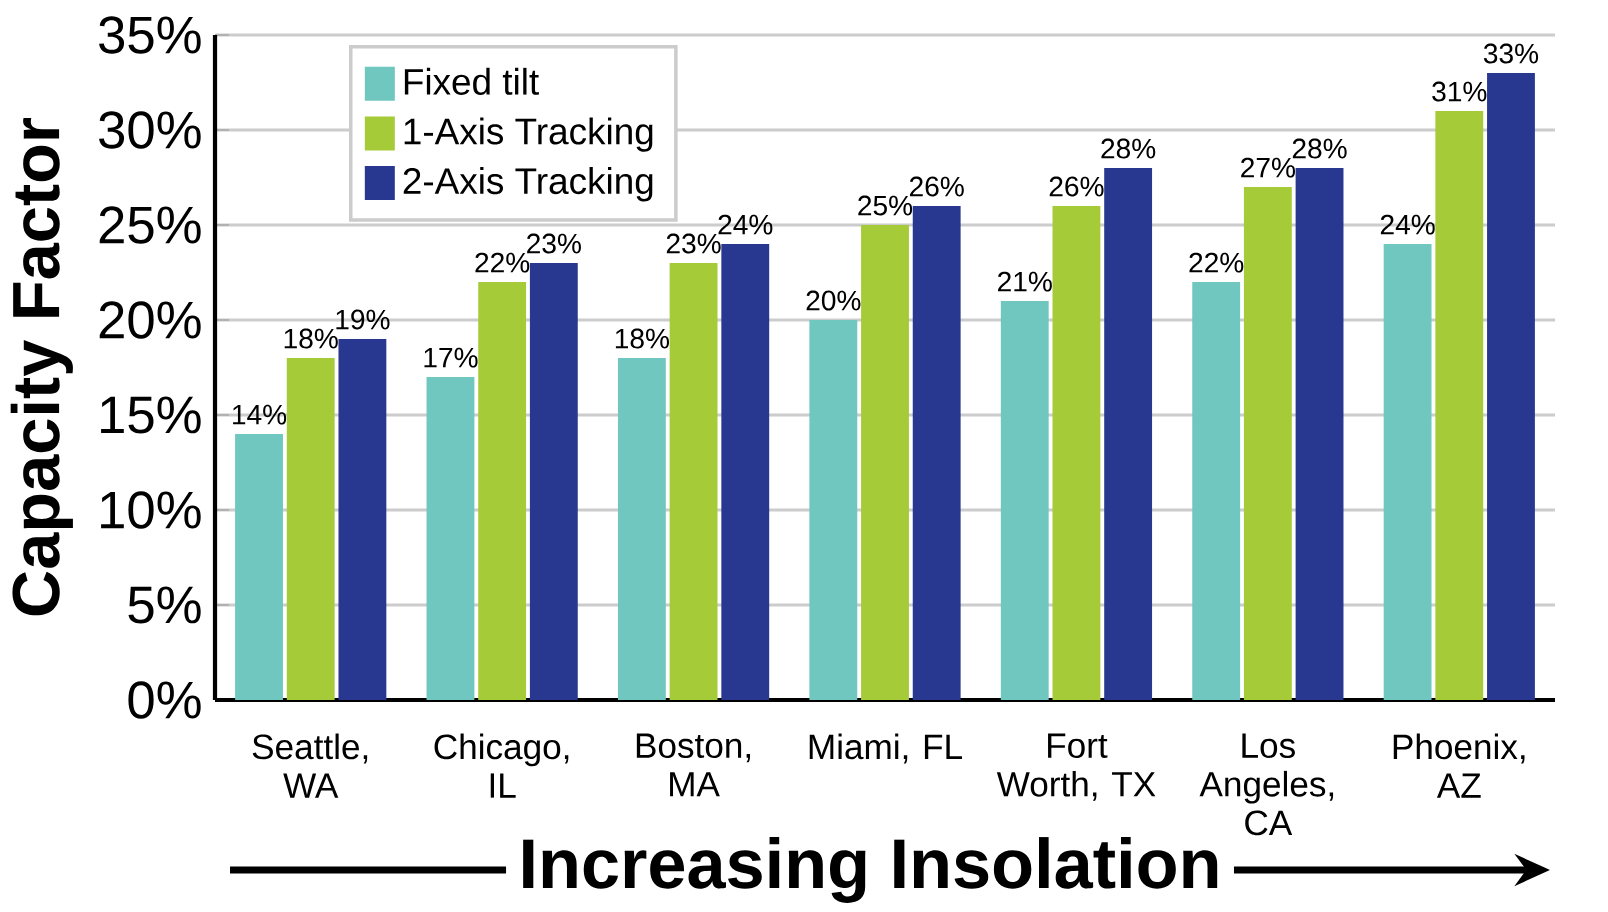  I want to click on x-tick-label: Phoenix, AZ, so click(1459, 765).